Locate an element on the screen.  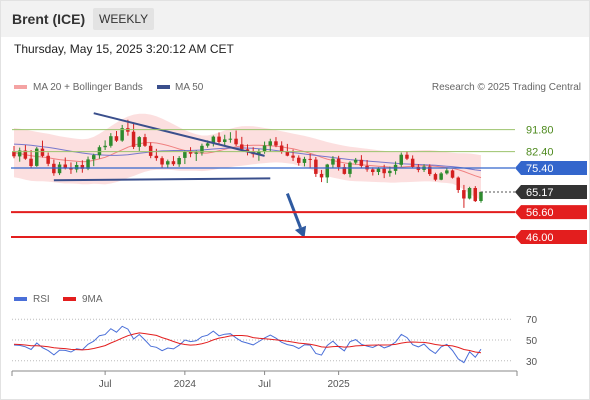
x-axis-tick-label: 2024 is located at coordinates (185, 384).